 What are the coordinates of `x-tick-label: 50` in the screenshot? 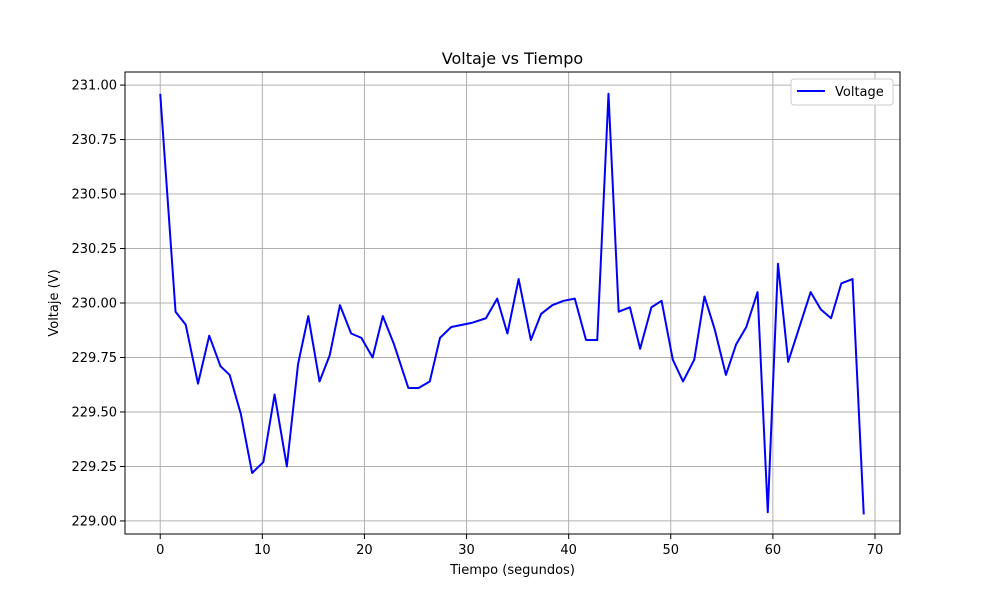 It's located at (670, 550).